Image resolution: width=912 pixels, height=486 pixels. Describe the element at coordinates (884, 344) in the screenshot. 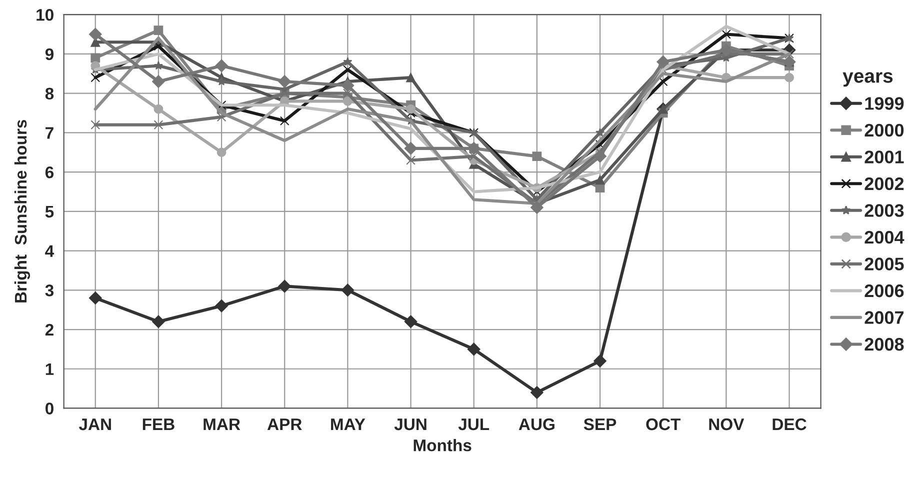

I see `legend-label: 2008` at that location.